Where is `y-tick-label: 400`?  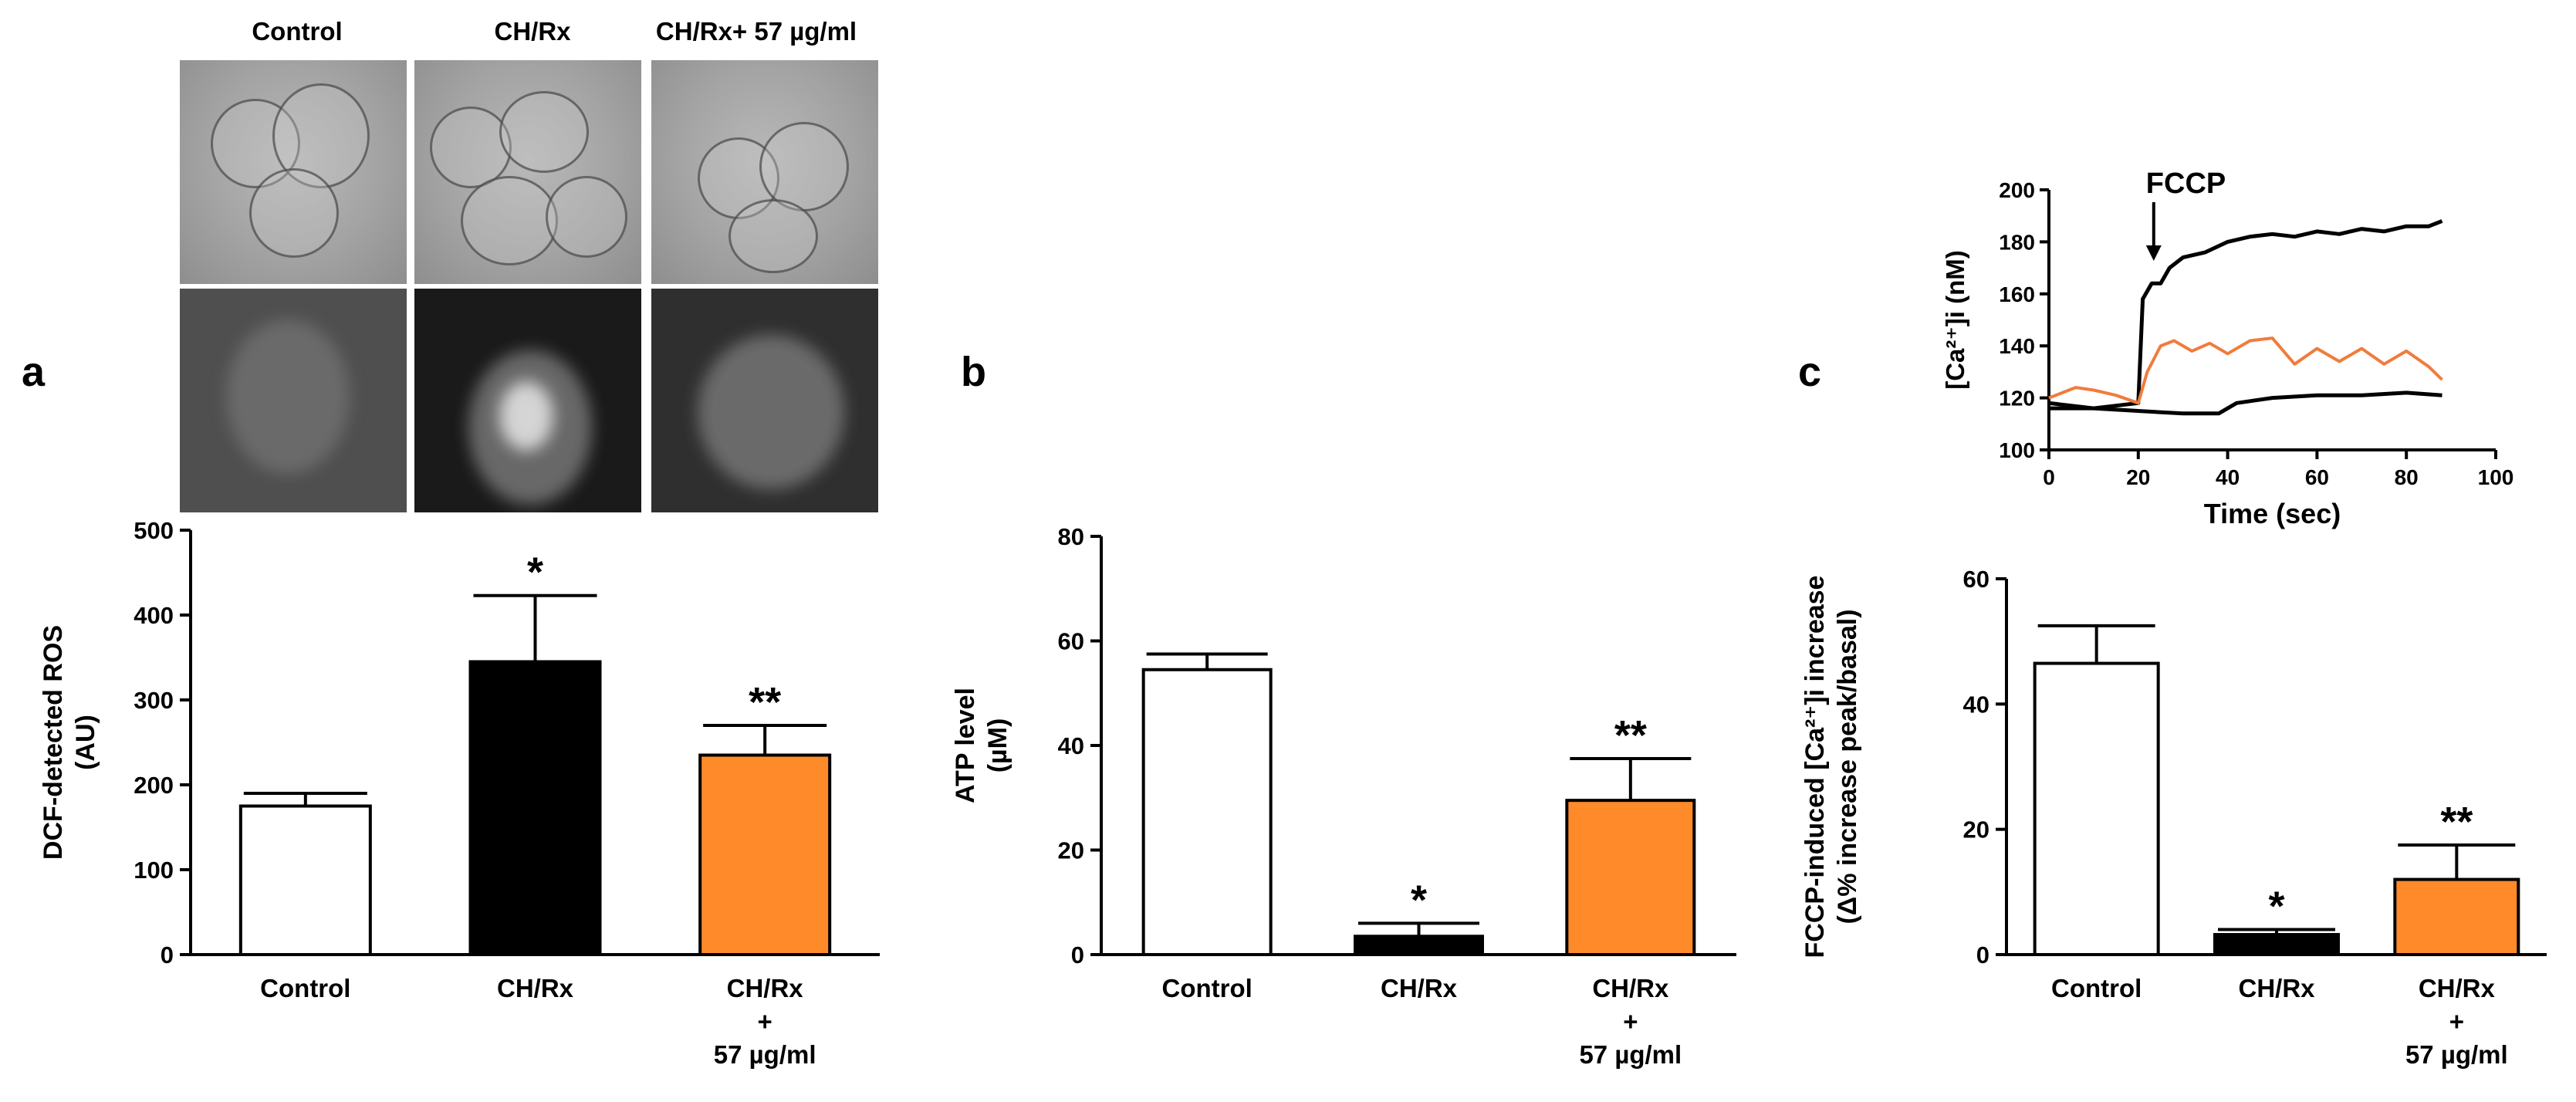
y-tick-label: 400 is located at coordinates (154, 615).